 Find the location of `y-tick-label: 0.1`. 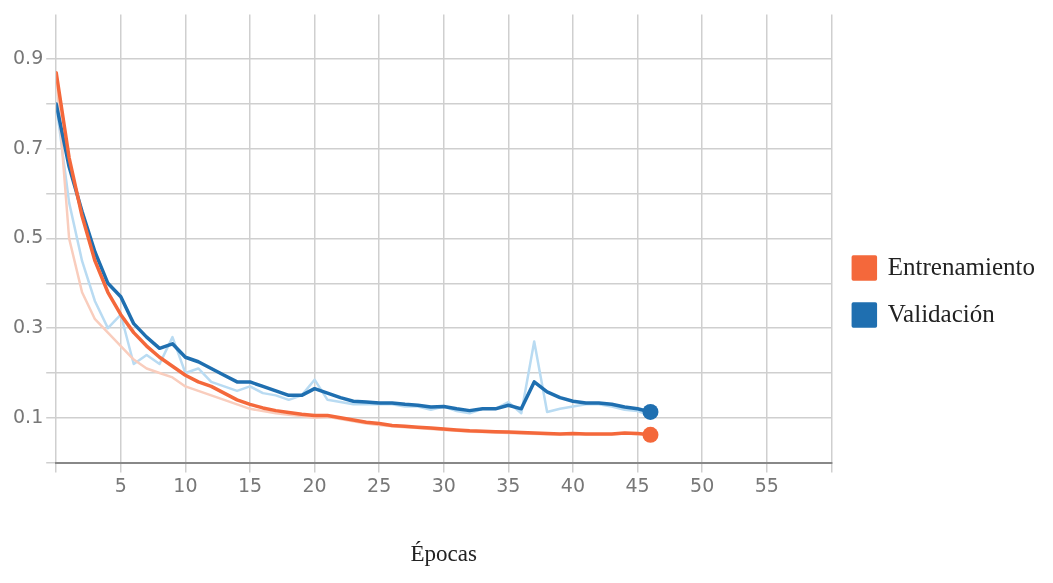

y-tick-label: 0.1 is located at coordinates (28, 415).